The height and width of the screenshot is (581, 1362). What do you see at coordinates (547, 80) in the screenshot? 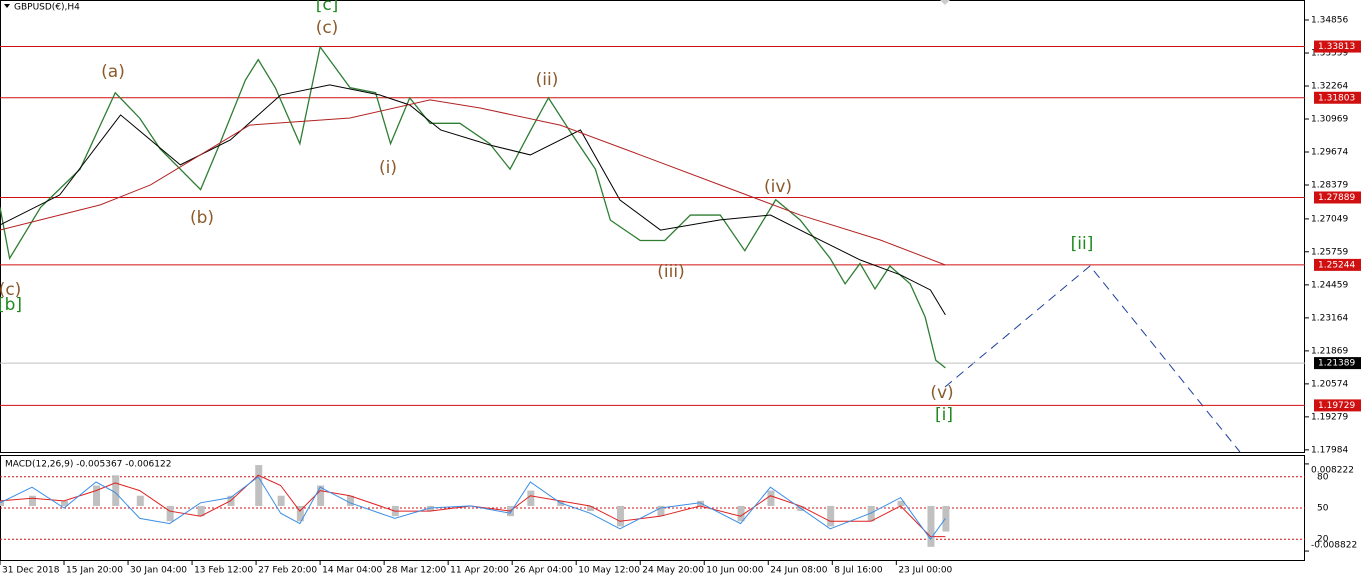
I see `wave-label: (ii)` at bounding box center [547, 80].